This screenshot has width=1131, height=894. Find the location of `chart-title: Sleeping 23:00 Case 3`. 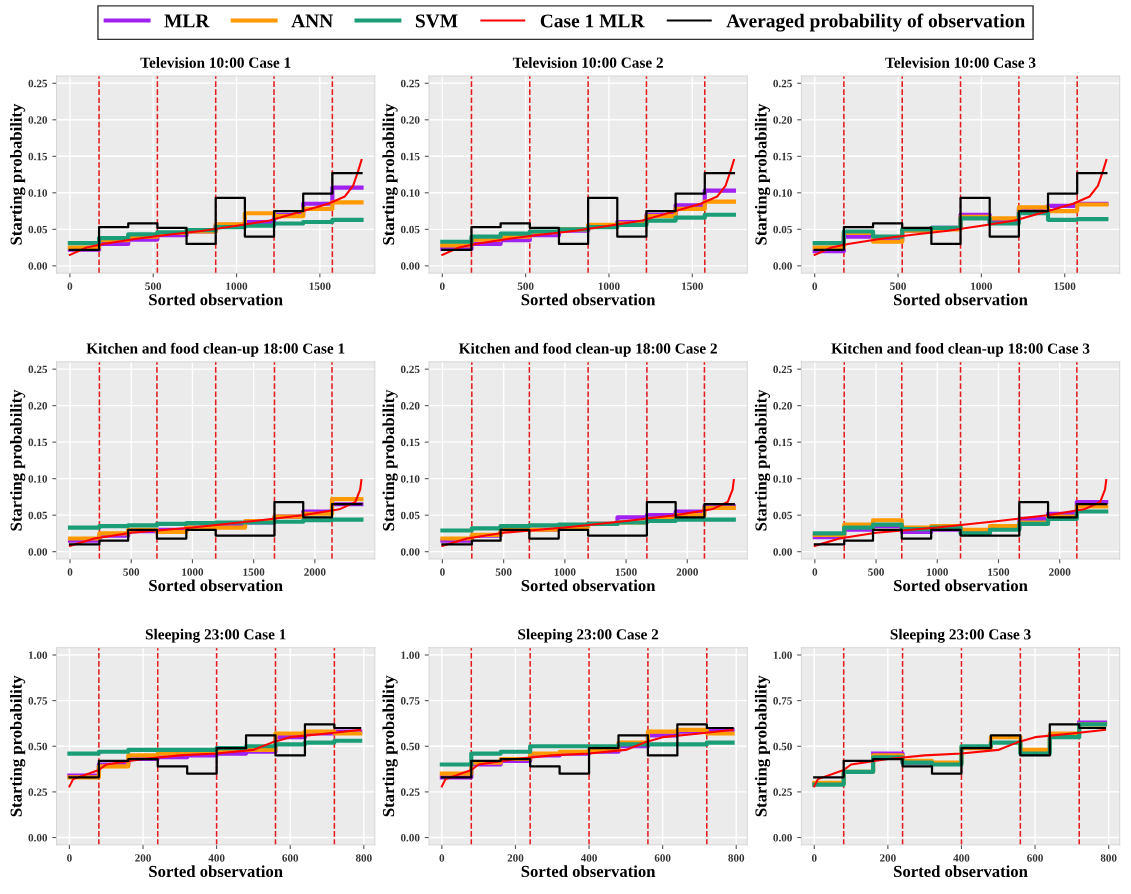

chart-title: Sleeping 23:00 Case 3 is located at coordinates (960, 635).